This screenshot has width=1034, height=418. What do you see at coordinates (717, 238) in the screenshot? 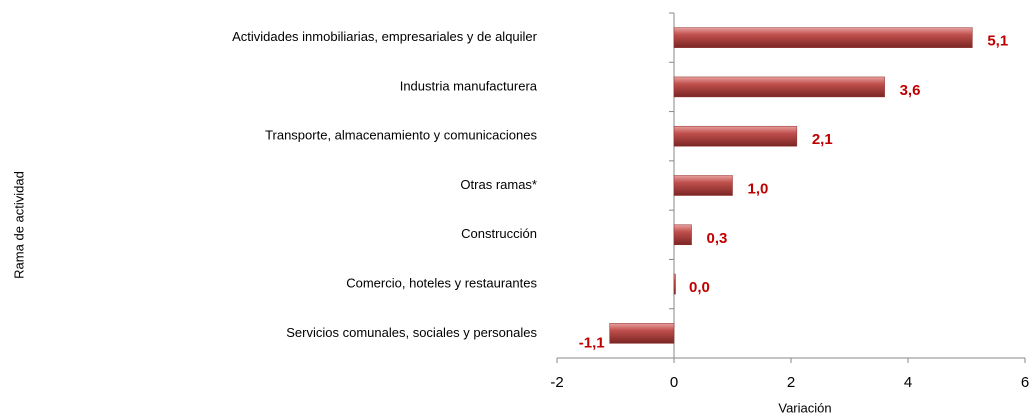
I see `value-label: 0,3` at bounding box center [717, 238].